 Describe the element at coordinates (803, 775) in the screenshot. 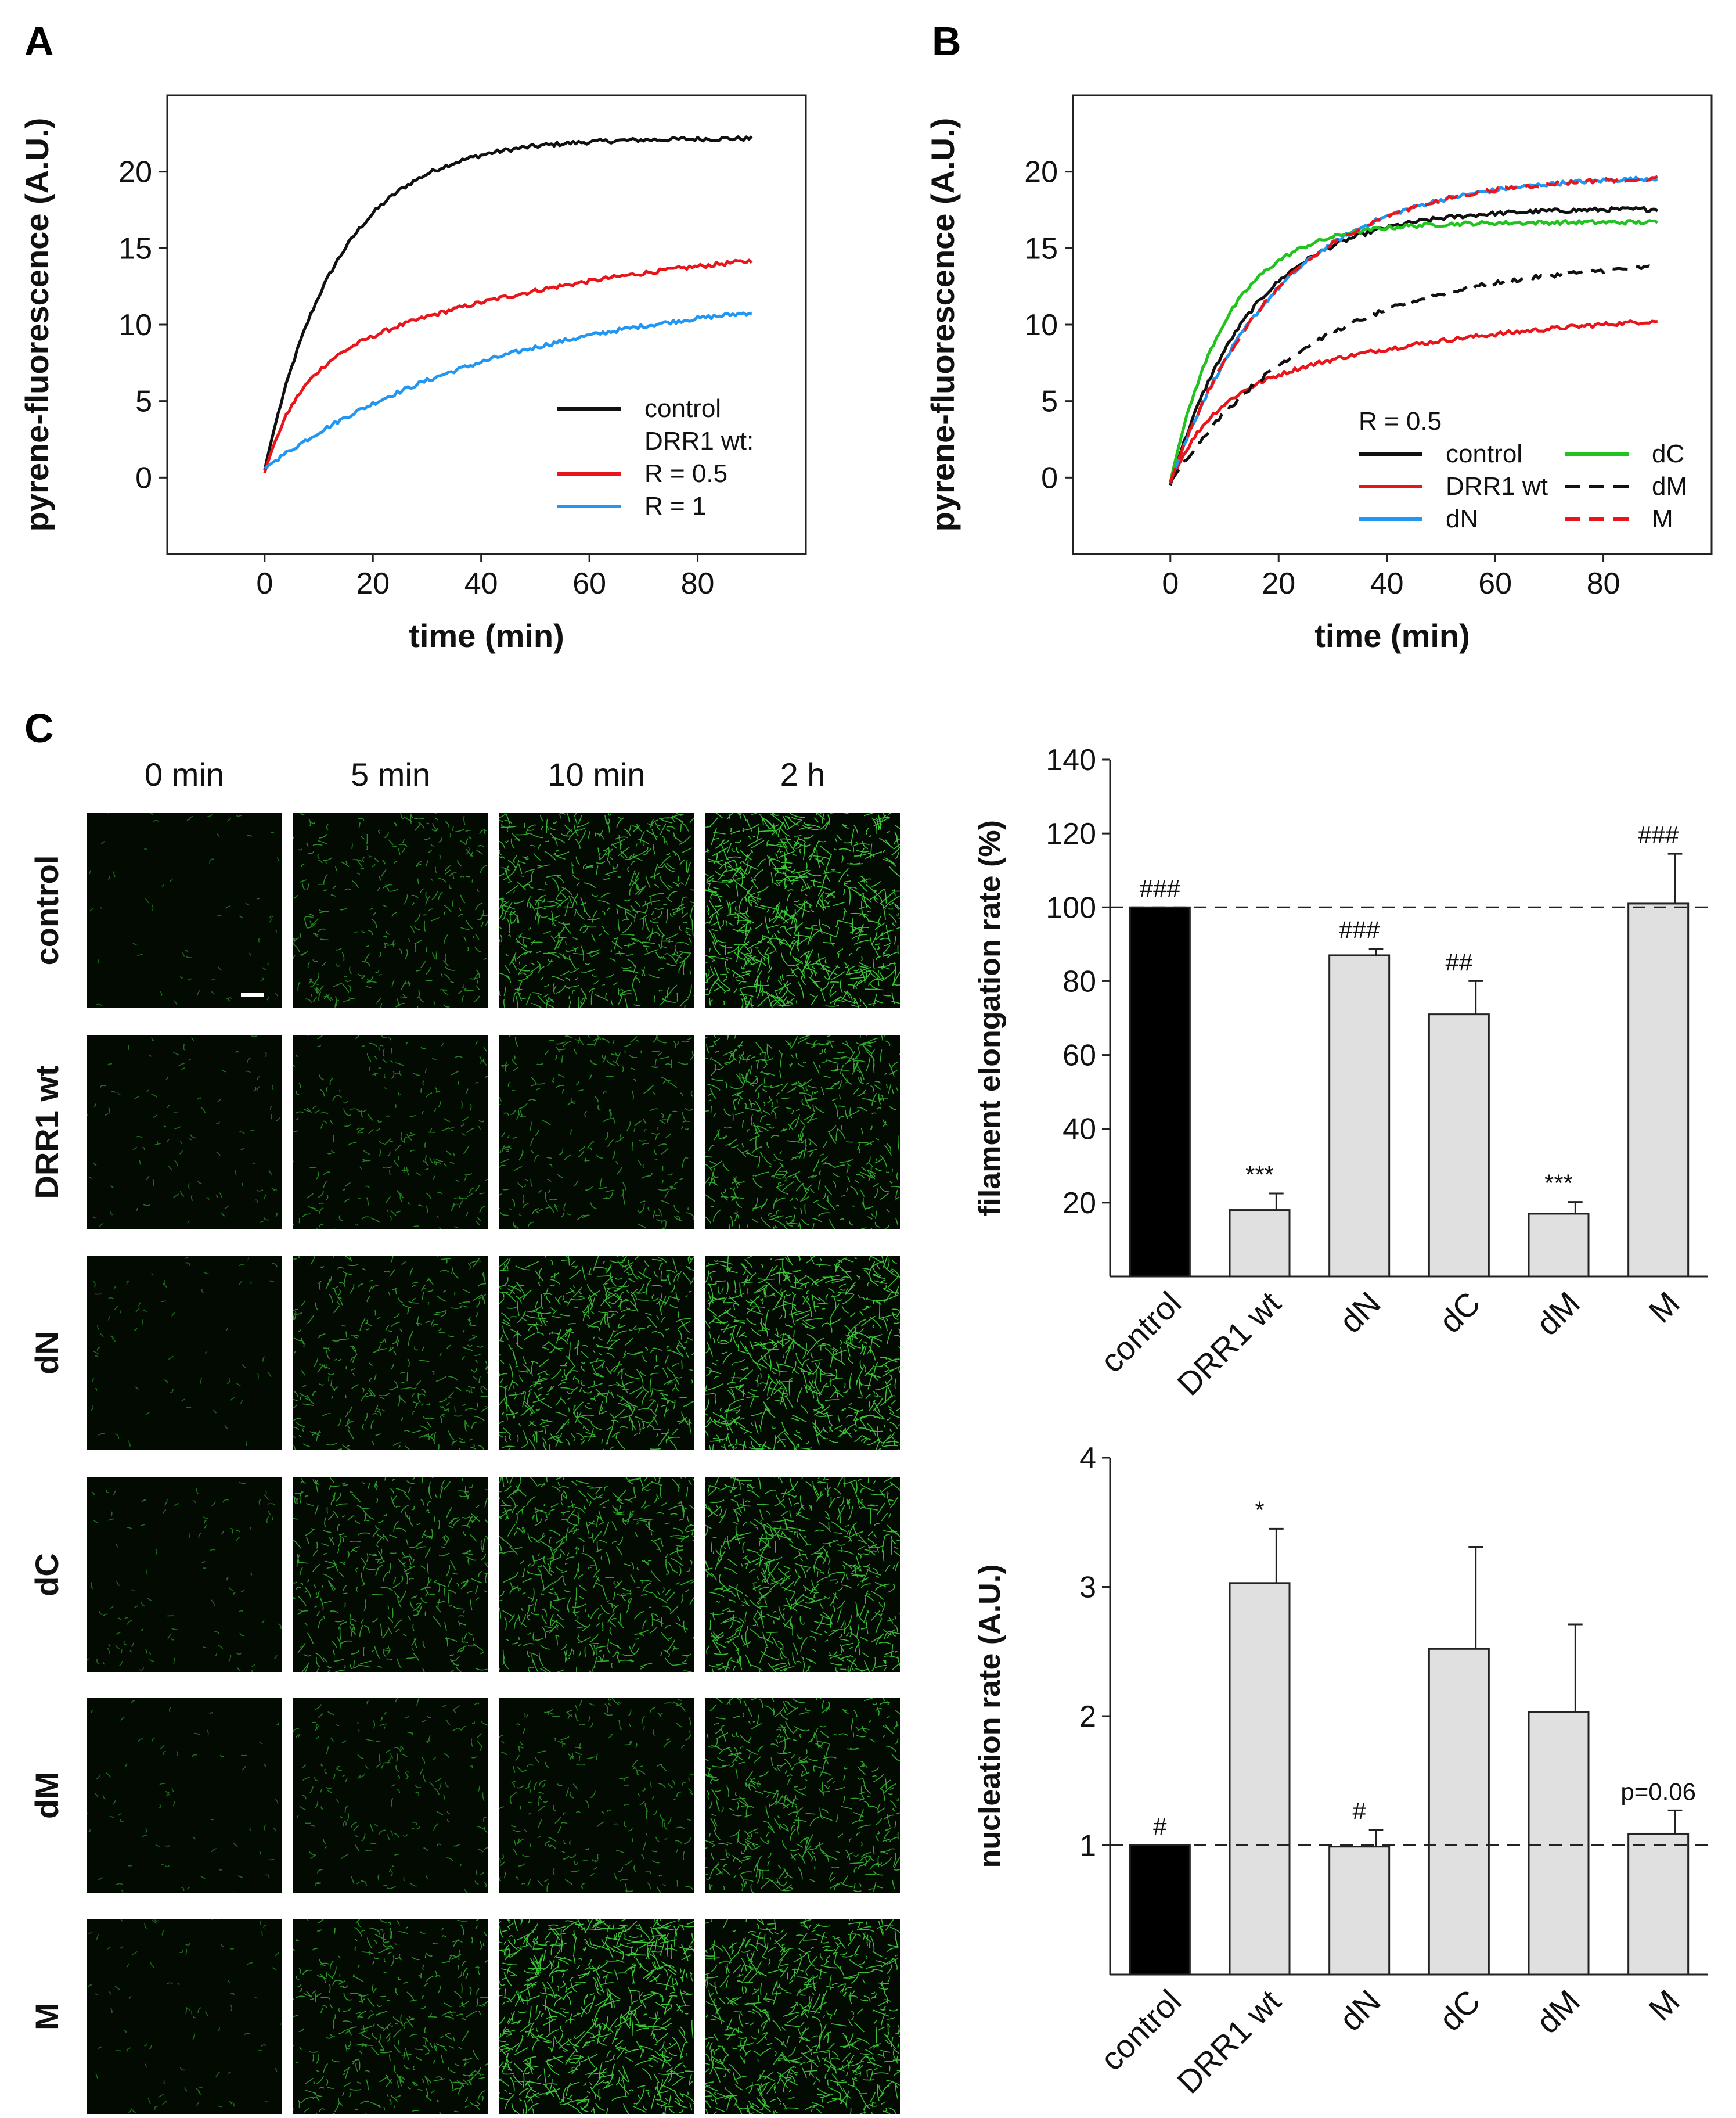

I see `time-label: 2 h` at that location.